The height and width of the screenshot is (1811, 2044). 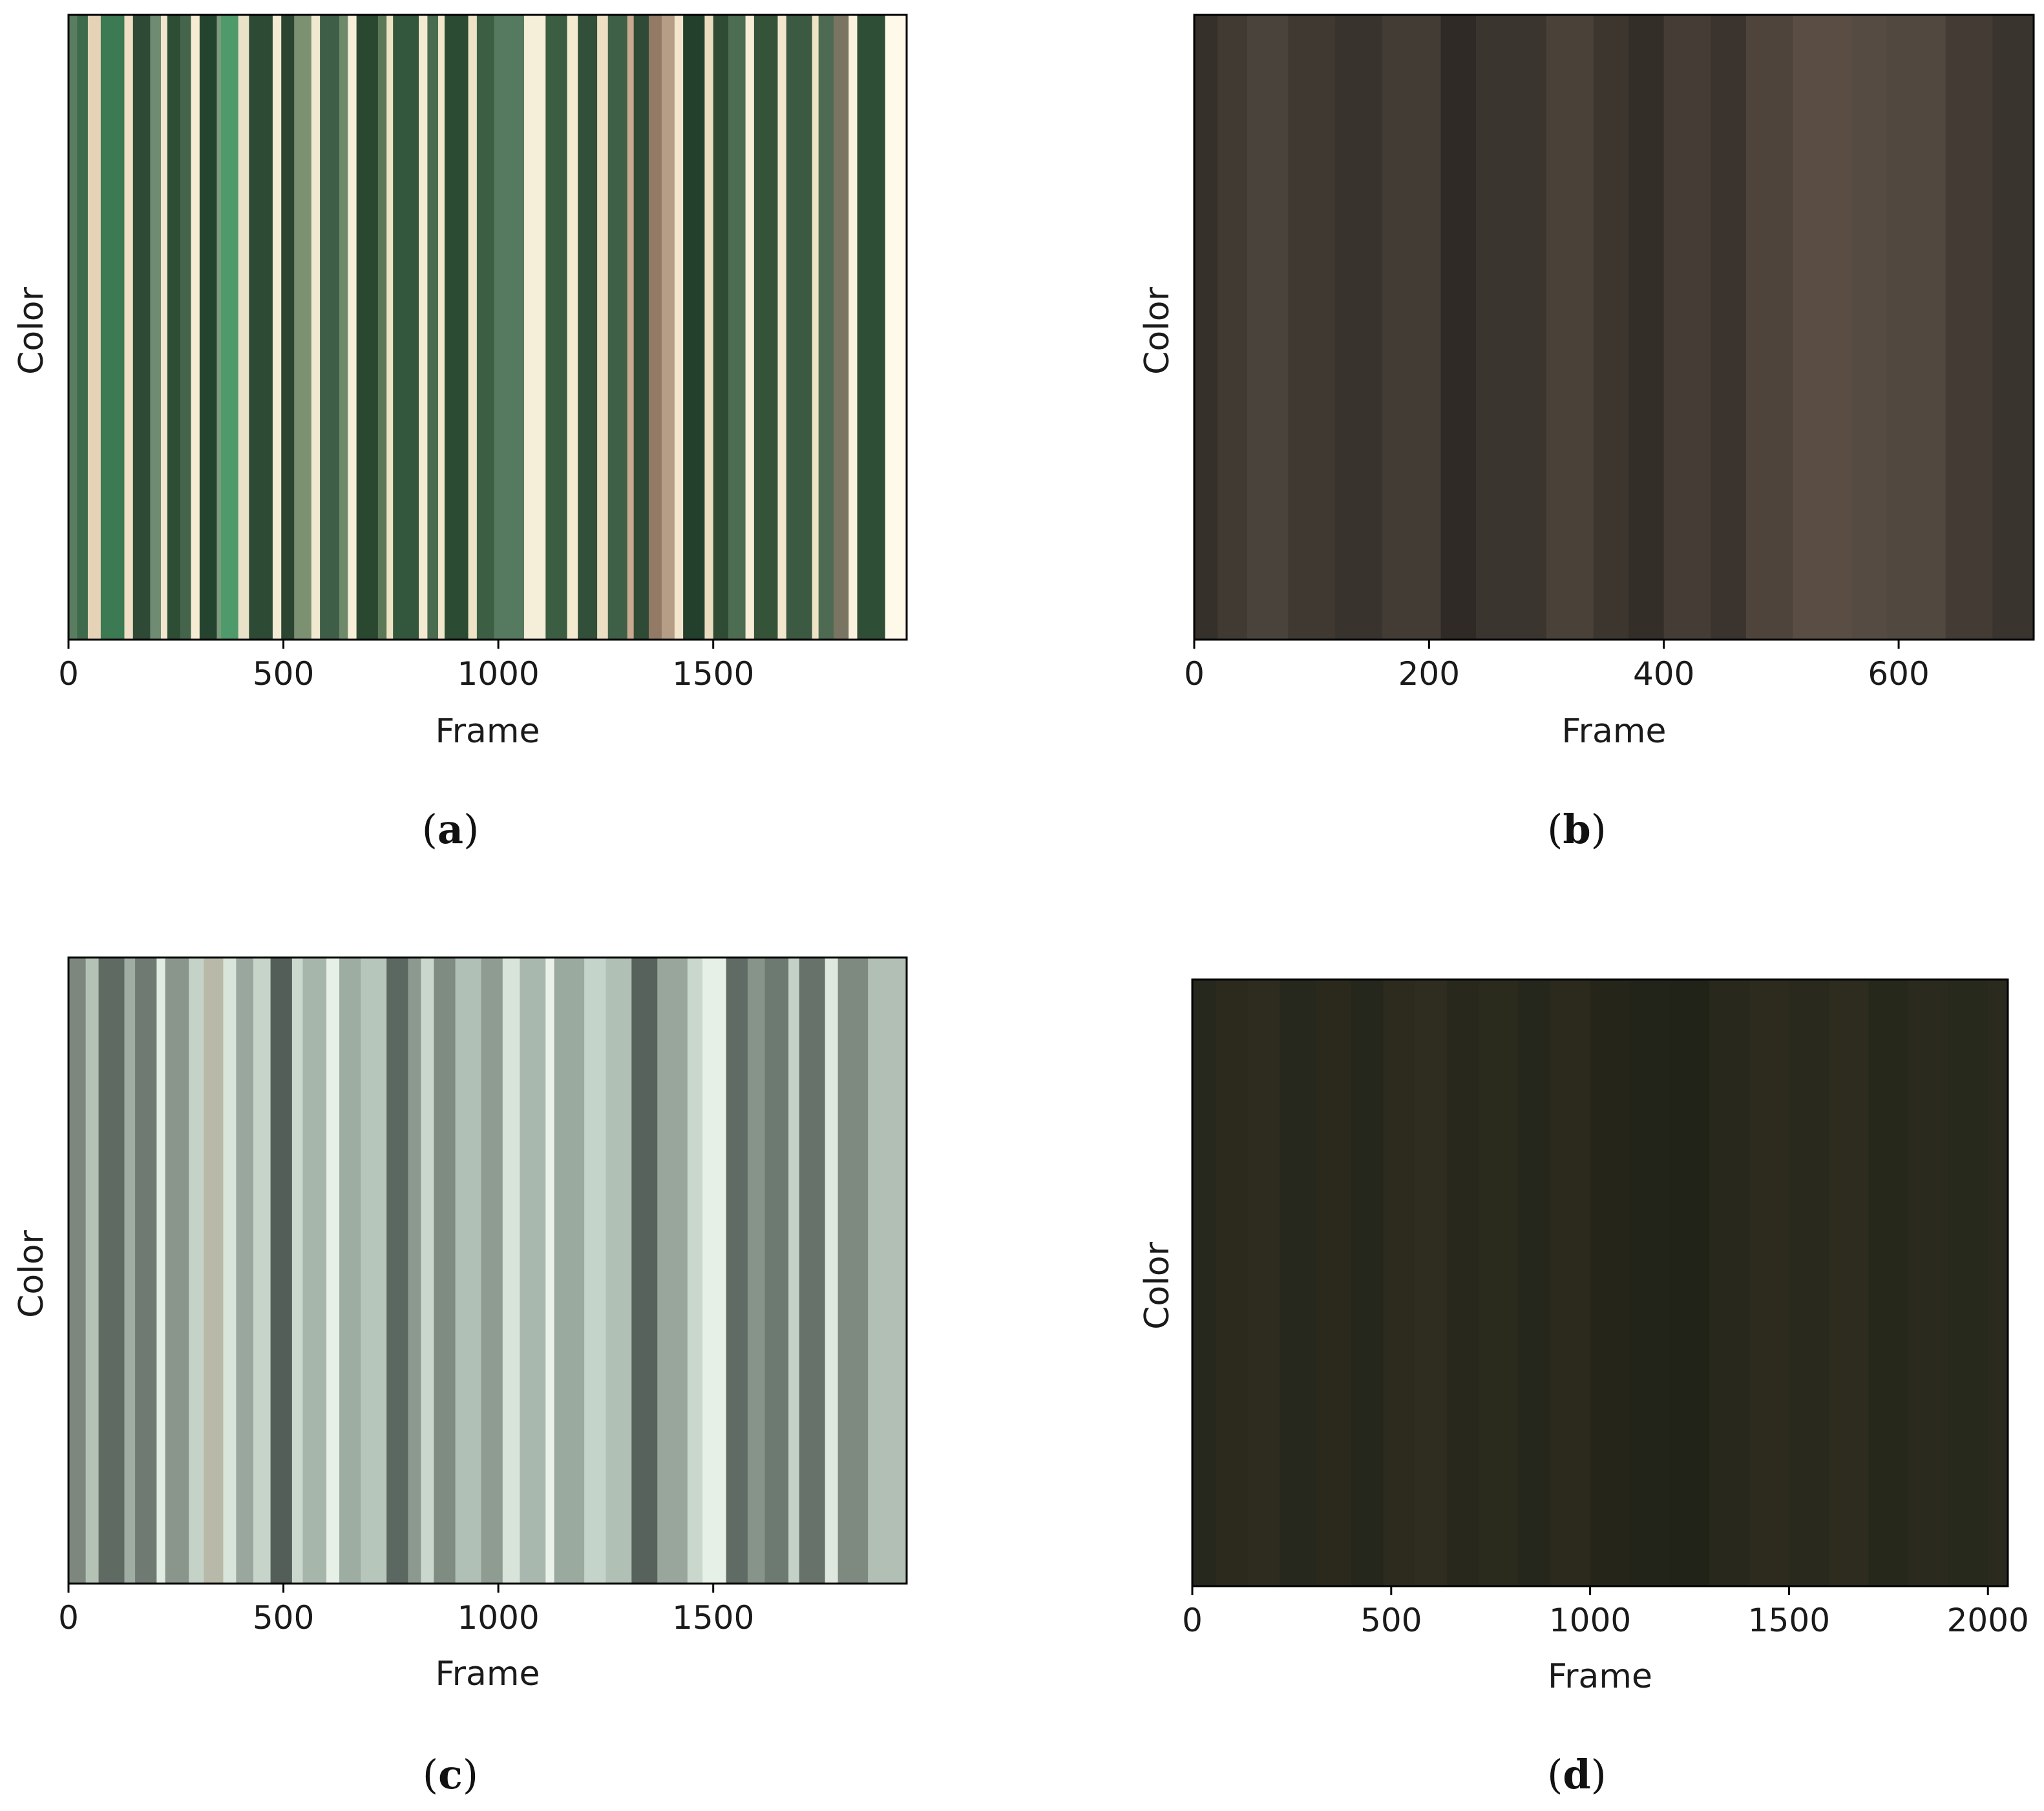 What do you see at coordinates (1577, 1774) in the screenshot?
I see `panel-caption: (d)` at bounding box center [1577, 1774].